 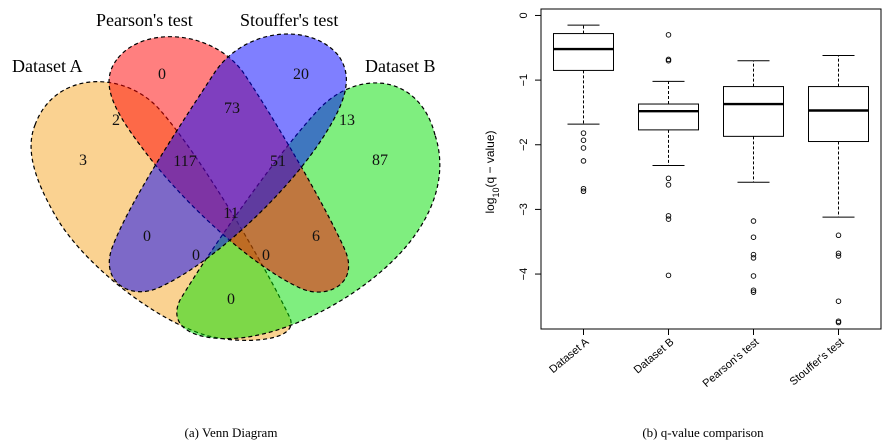 What do you see at coordinates (668, 155) in the screenshot?
I see `box-dataset-b` at bounding box center [668, 155].